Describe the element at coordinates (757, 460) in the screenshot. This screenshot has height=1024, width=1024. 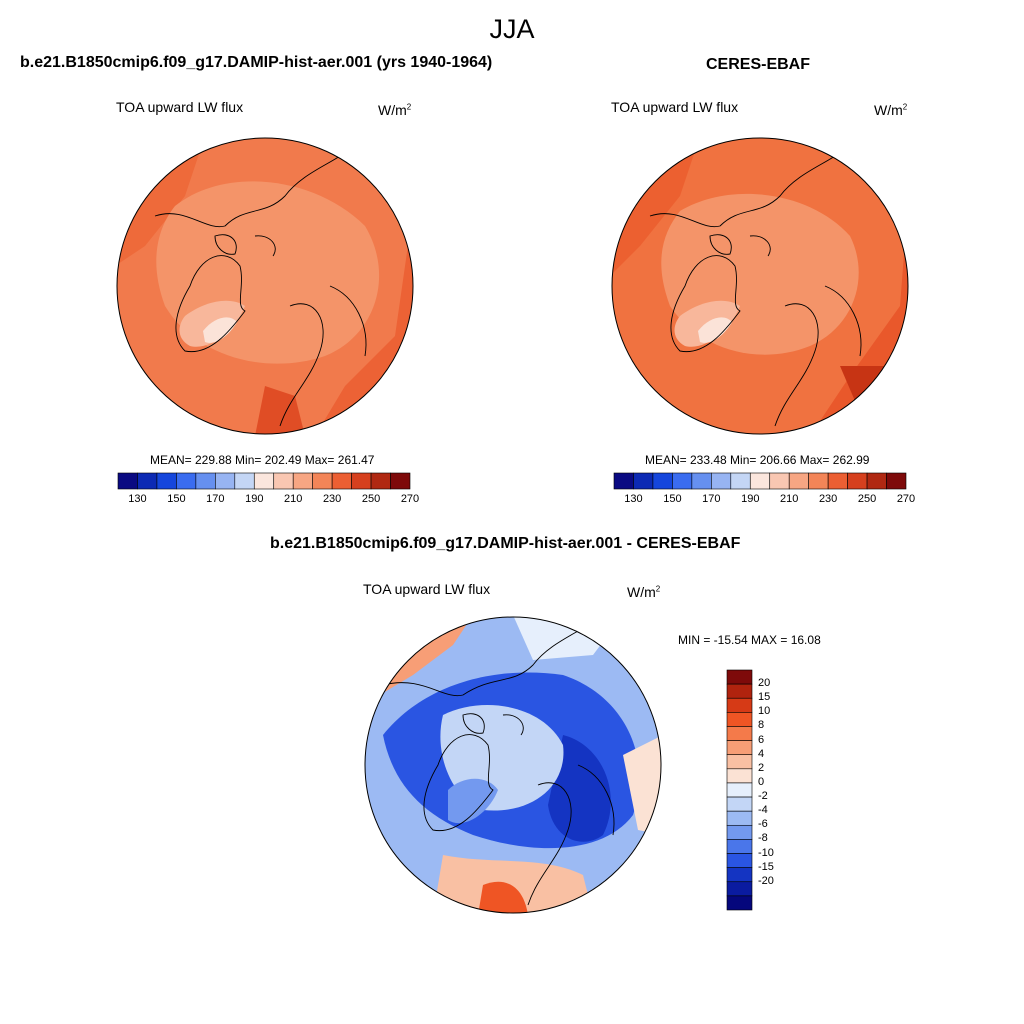
I see `obs-stats: MEAN= 233.48 Min= 206.66 Max= 262.99` at that location.